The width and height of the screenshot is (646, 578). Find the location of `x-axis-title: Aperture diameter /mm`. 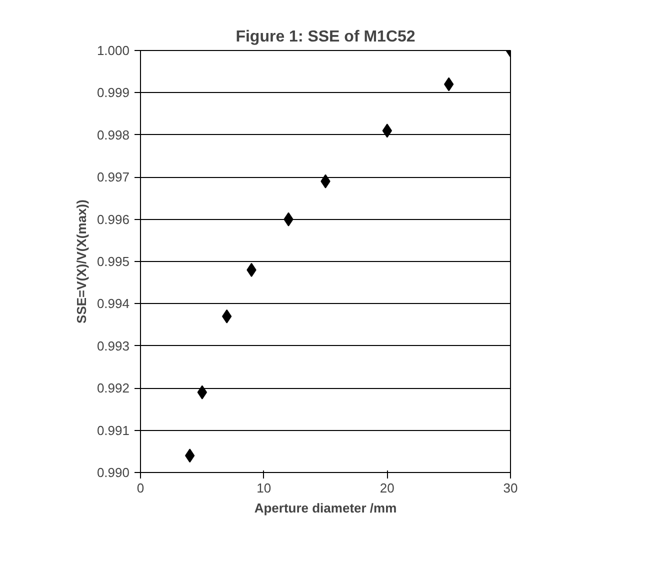

x-axis-title: Aperture diameter /mm is located at coordinates (325, 508).